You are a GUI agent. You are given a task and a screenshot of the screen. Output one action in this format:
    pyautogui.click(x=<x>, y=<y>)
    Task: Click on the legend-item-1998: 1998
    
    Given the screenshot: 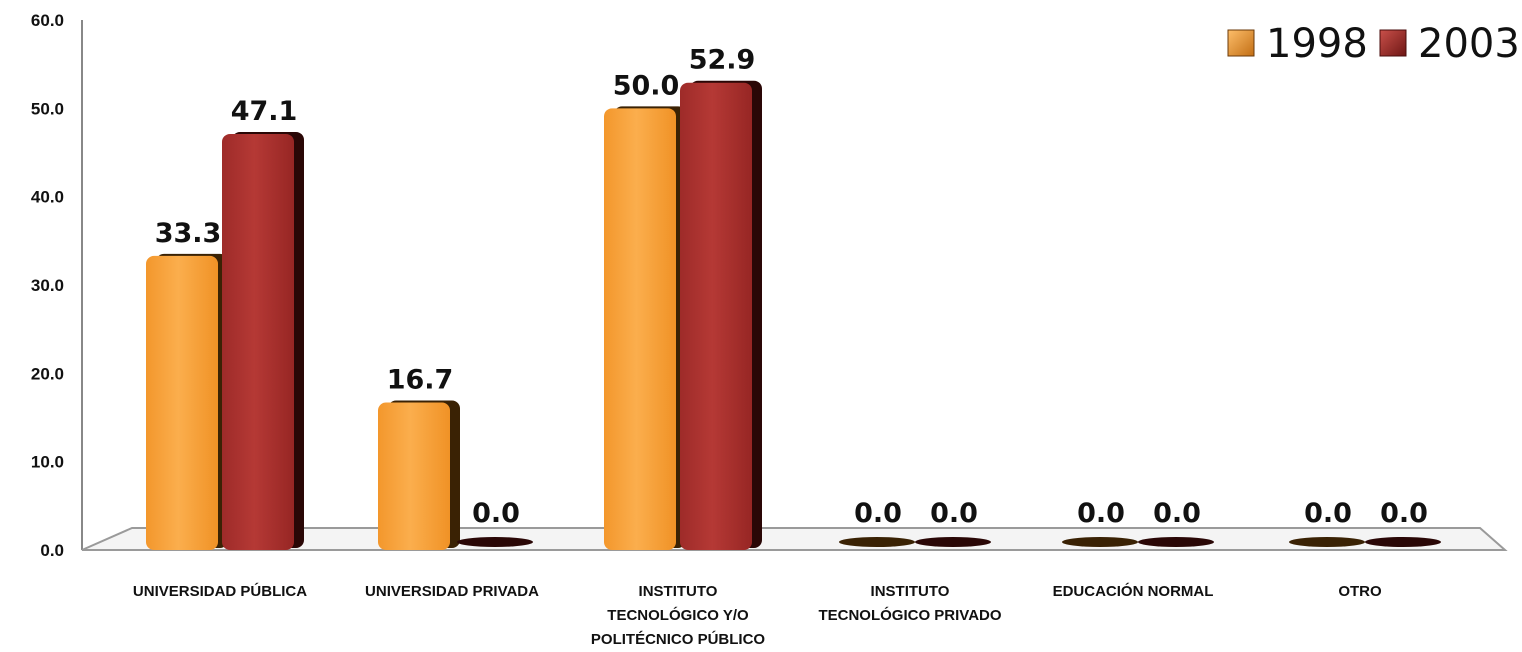 What is the action you would take?
    pyautogui.click(x=1297, y=44)
    